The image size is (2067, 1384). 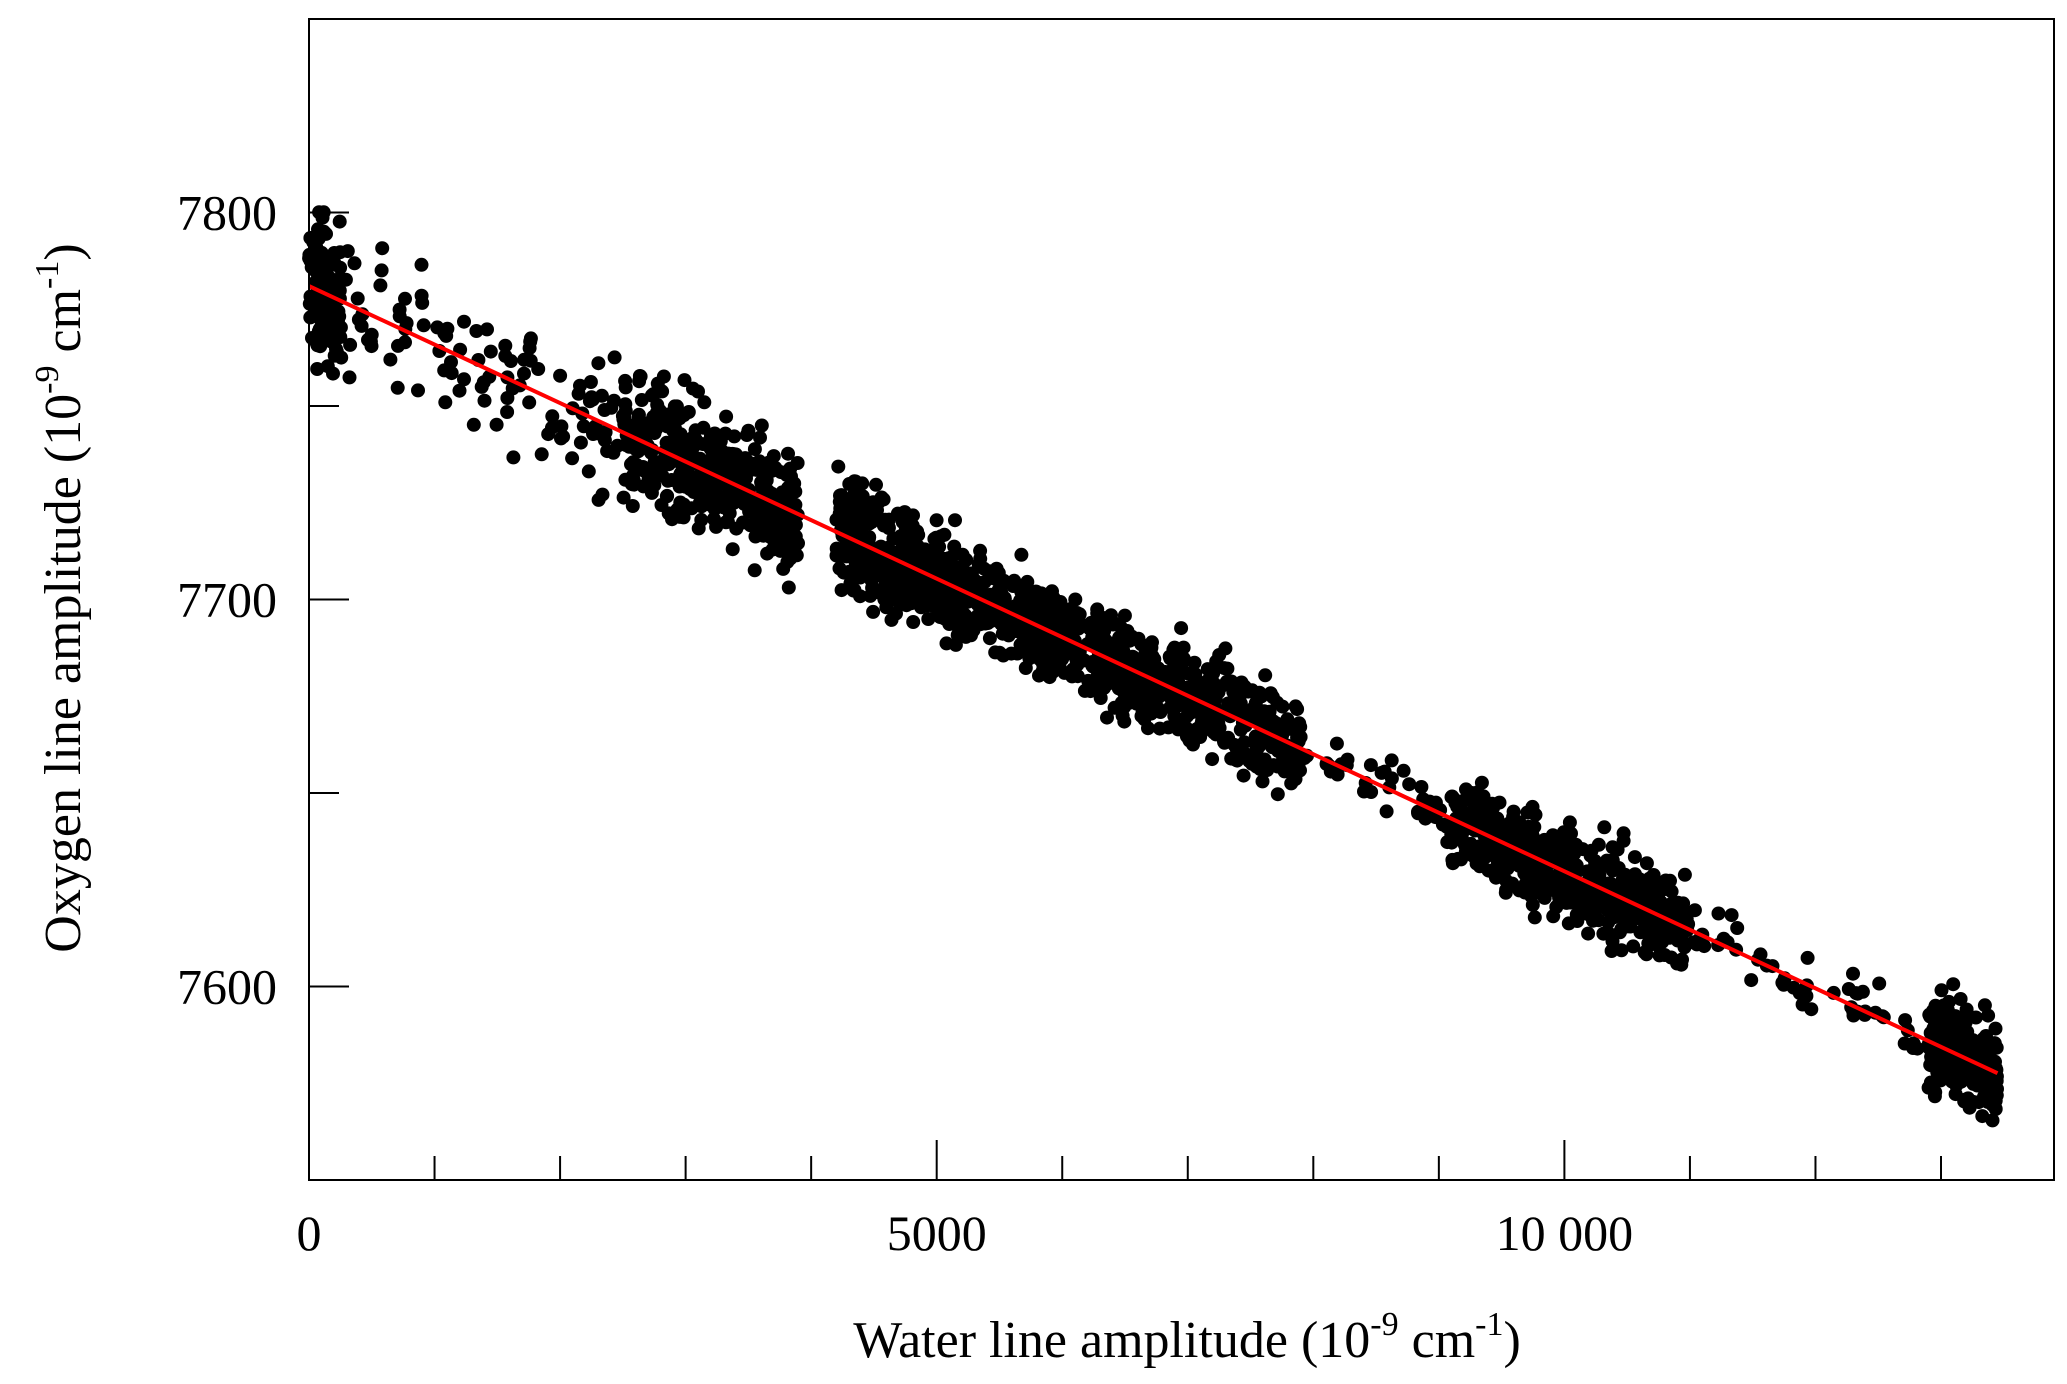 I want to click on y-tick-label: 7800, so click(x=227, y=213).